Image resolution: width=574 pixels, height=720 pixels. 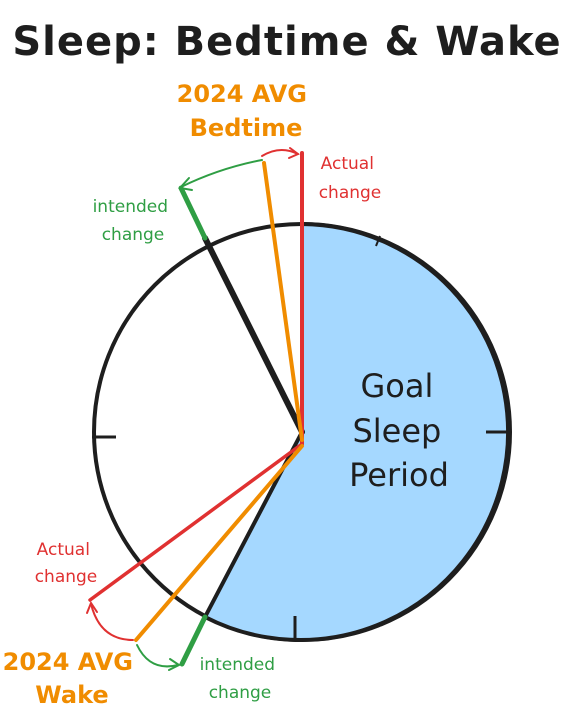 What do you see at coordinates (66, 563) in the screenshot?
I see `actual-wake-label: Actual change` at bounding box center [66, 563].